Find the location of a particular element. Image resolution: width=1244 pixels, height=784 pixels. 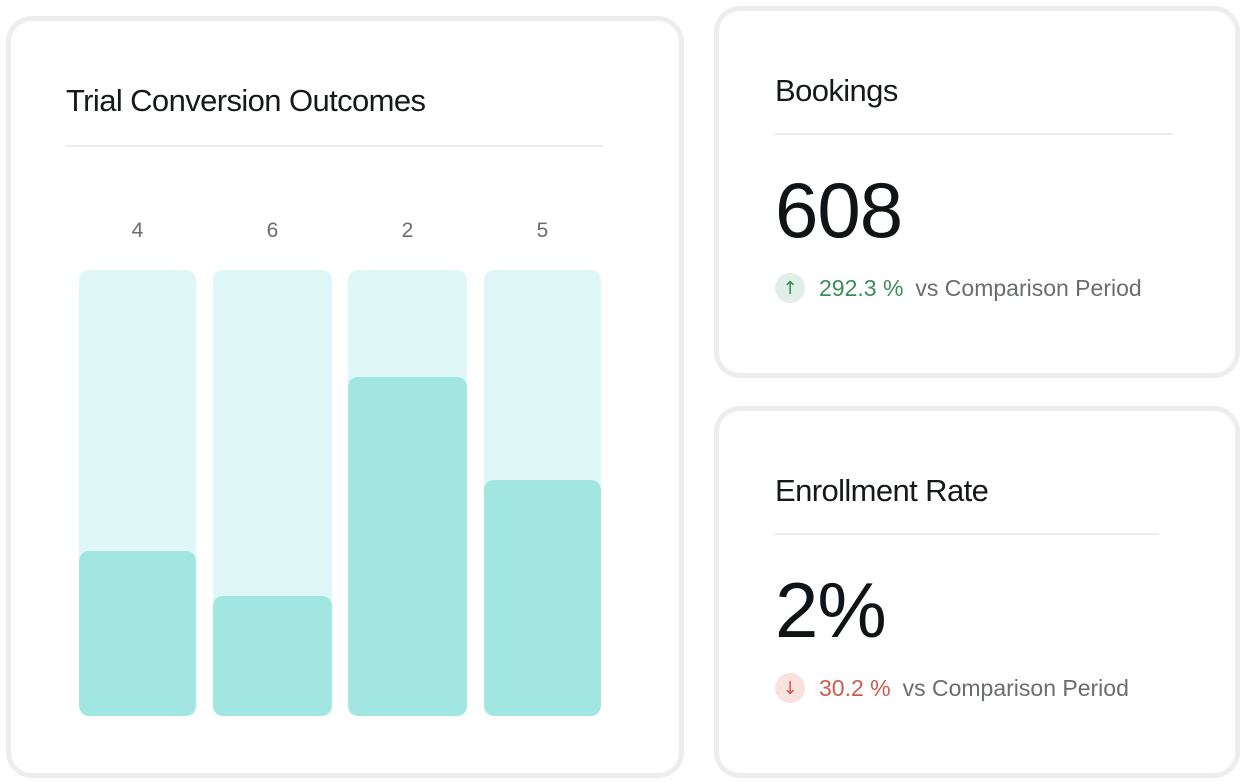

bookings-title: Bookings is located at coordinates (836, 90).